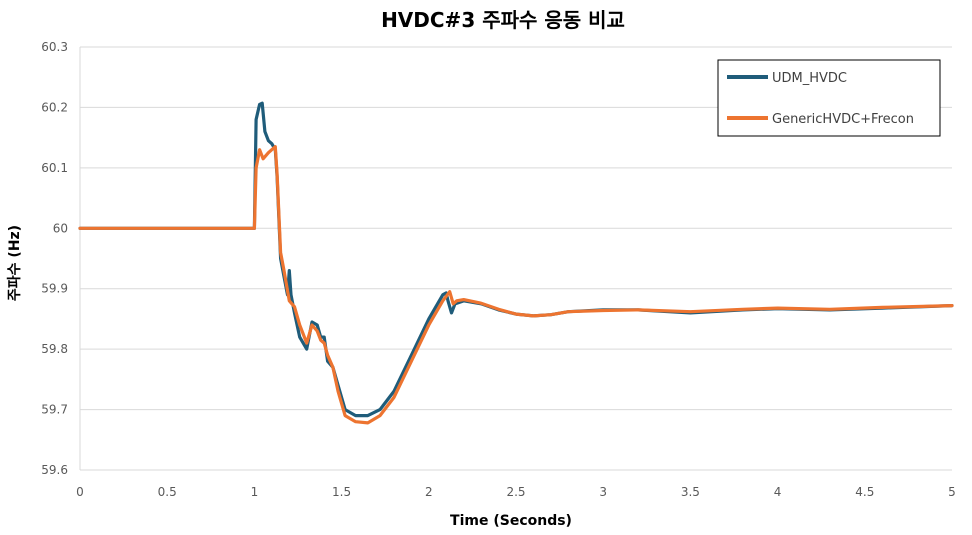 This screenshot has height=535, width=972. Describe the element at coordinates (54, 470) in the screenshot. I see `y-tick-label: 59.6` at that location.